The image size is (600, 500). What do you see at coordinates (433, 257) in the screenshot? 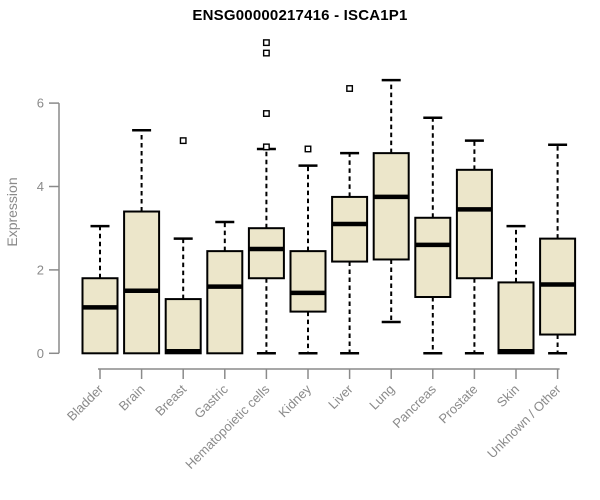
I see `box-pancreas-iqr` at bounding box center [433, 257].